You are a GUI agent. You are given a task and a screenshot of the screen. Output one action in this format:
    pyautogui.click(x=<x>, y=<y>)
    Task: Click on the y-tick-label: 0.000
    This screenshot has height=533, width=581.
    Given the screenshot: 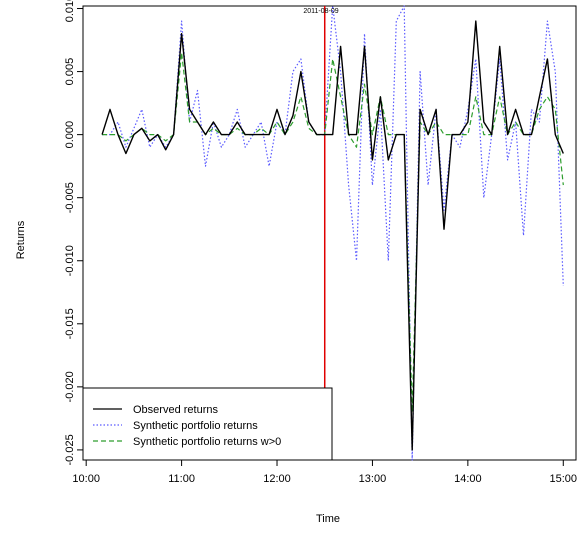 What is the action you would take?
    pyautogui.click(x=70, y=135)
    